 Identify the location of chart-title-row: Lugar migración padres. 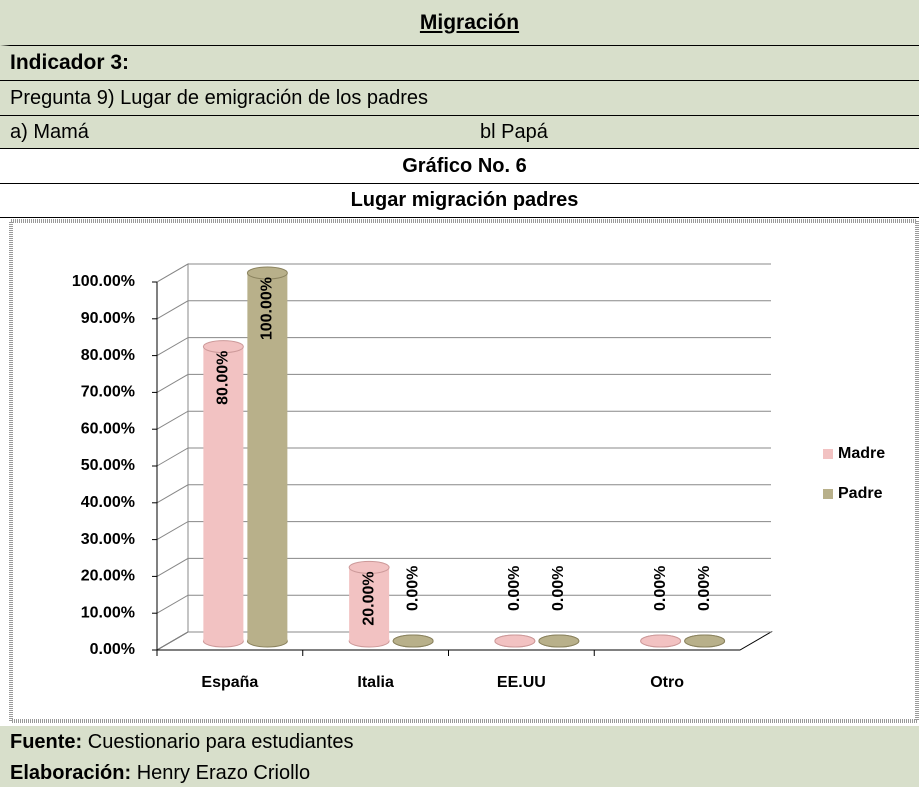
(459, 201).